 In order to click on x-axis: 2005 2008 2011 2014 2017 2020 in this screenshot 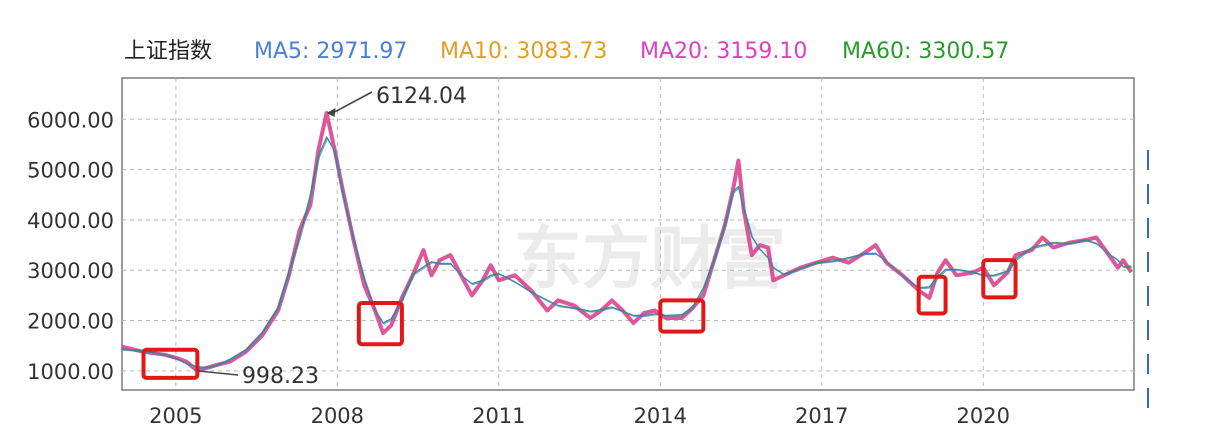, I will do `click(579, 416)`.